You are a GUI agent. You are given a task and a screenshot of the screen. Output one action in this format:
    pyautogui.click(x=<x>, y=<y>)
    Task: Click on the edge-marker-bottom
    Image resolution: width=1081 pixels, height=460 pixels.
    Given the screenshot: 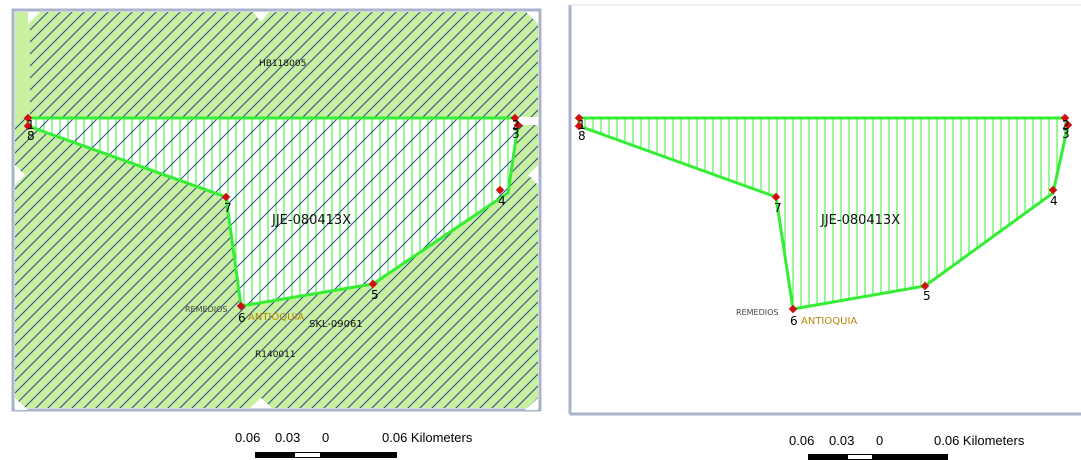 What is the action you would take?
    pyautogui.click(x=261, y=403)
    